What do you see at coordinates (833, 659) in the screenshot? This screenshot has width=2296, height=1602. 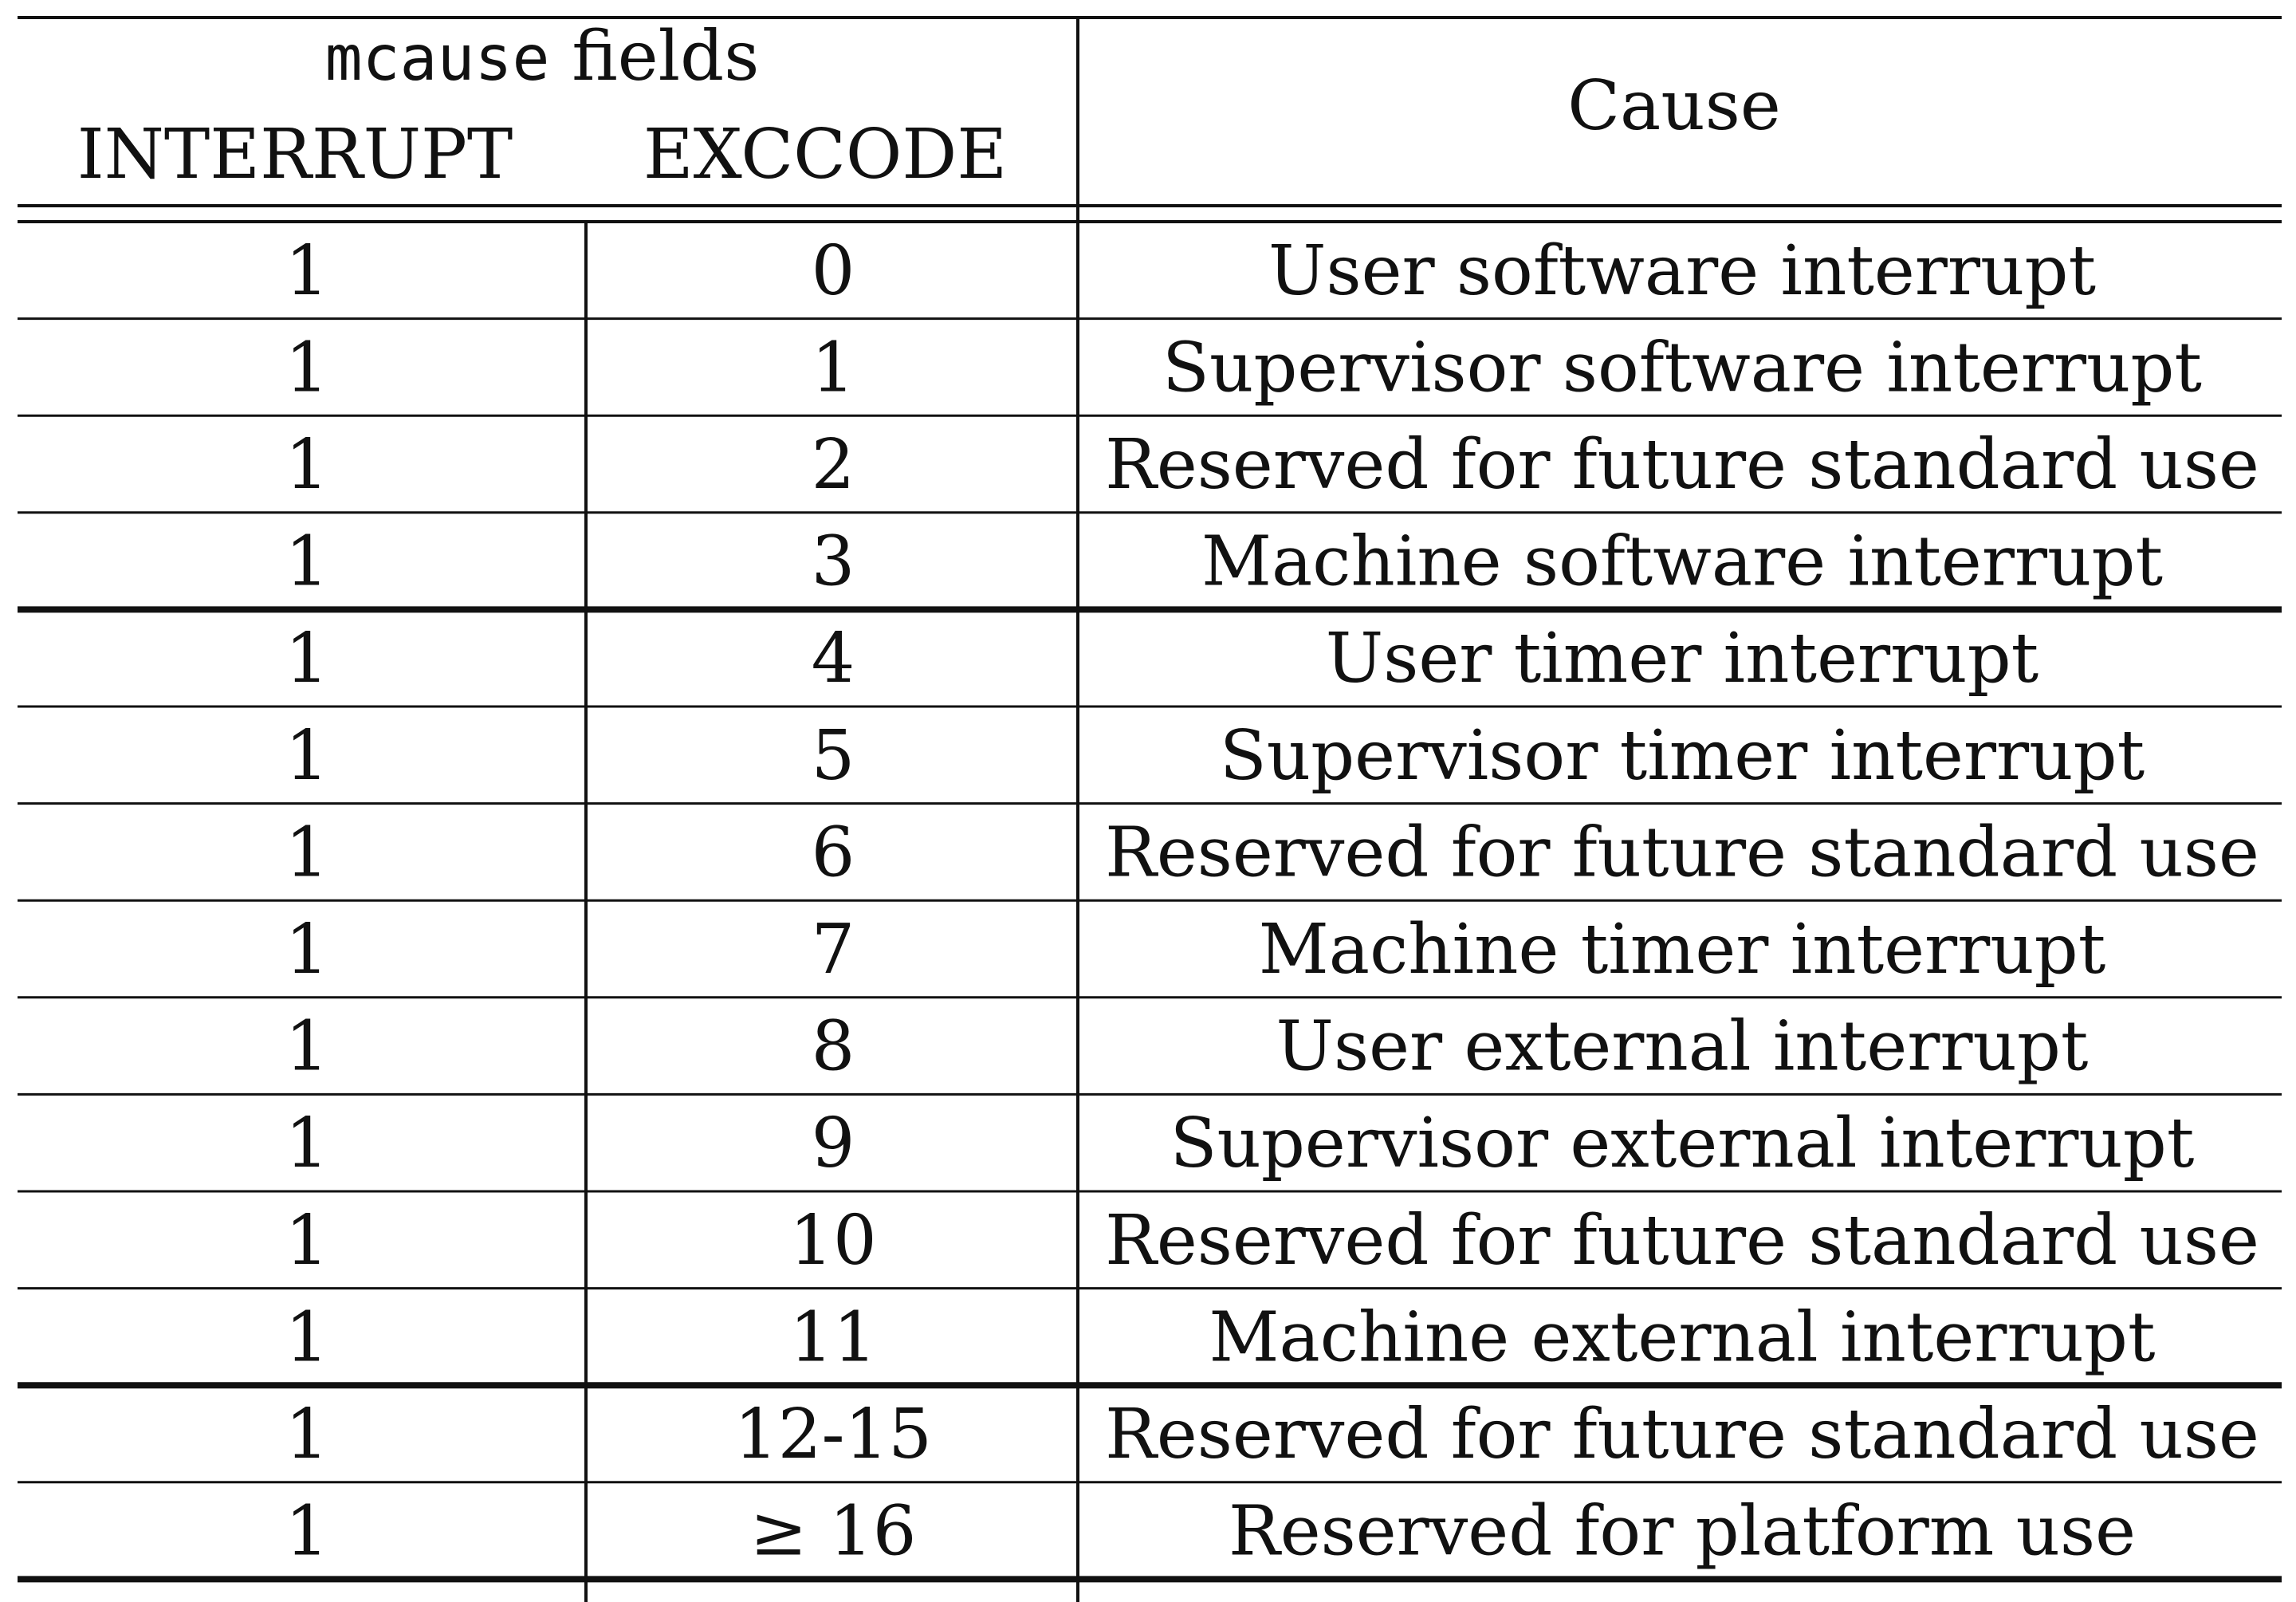 I see `cell-exccode: 4` at bounding box center [833, 659].